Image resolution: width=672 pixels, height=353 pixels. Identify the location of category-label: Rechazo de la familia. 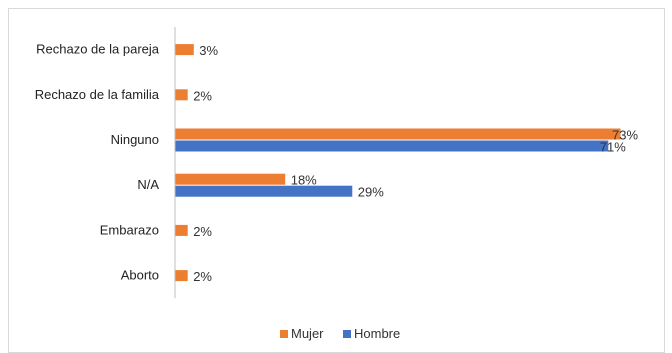
(97, 94).